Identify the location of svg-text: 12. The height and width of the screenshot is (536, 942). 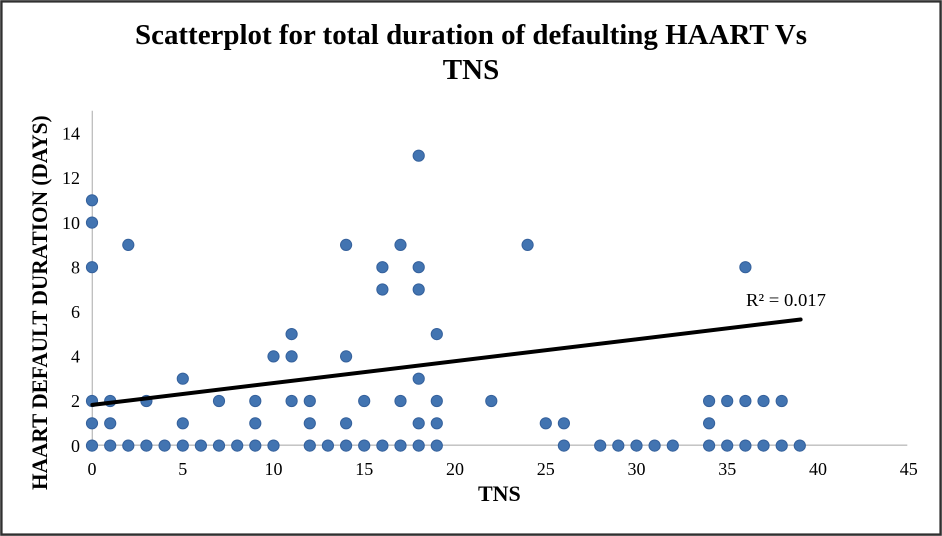
(71, 178).